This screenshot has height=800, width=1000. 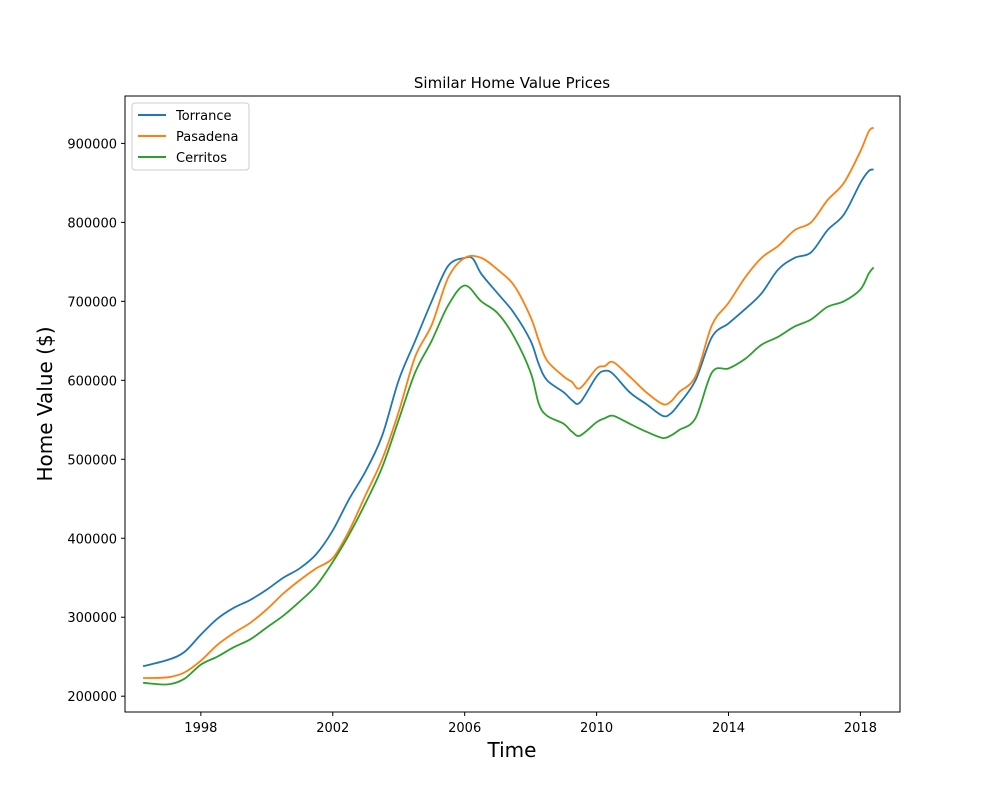 What do you see at coordinates (512, 750) in the screenshot?
I see `x-axis-label: Time` at bounding box center [512, 750].